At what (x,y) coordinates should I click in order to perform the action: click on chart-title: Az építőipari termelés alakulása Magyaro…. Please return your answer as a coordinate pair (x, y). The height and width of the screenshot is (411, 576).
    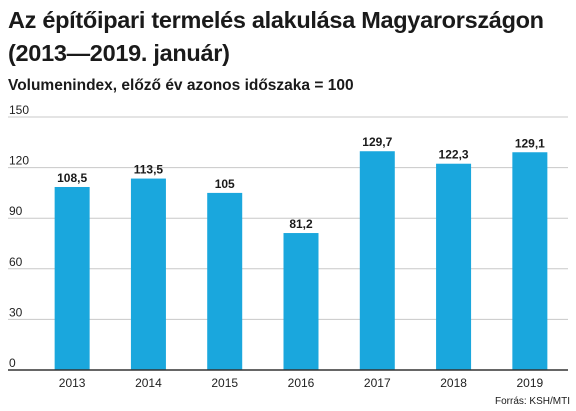
    Looking at the image, I should click on (276, 36).